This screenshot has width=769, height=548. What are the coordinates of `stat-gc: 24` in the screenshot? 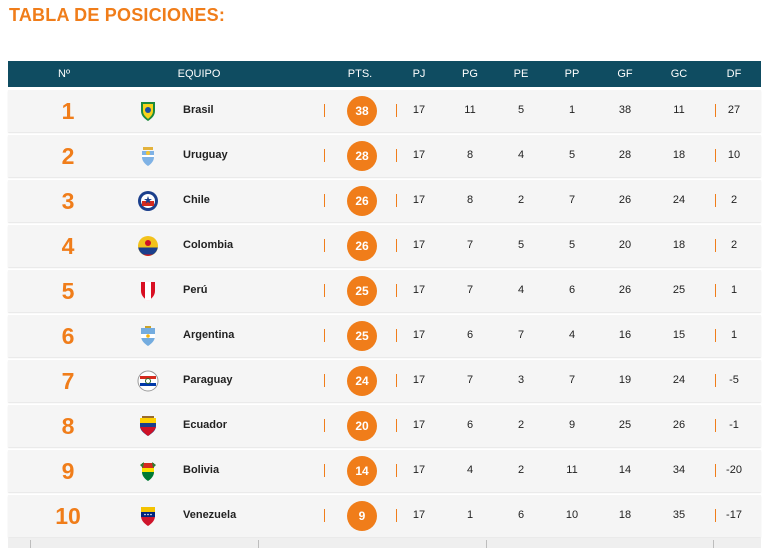 It's located at (679, 380).